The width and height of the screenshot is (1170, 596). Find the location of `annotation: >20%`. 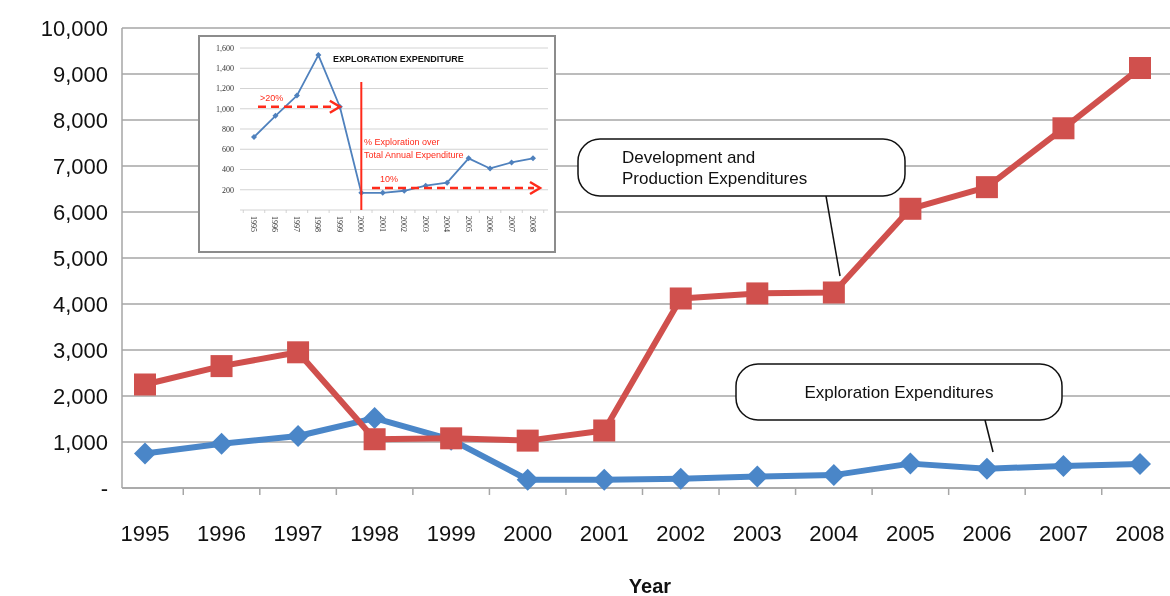

annotation: >20% is located at coordinates (272, 97).